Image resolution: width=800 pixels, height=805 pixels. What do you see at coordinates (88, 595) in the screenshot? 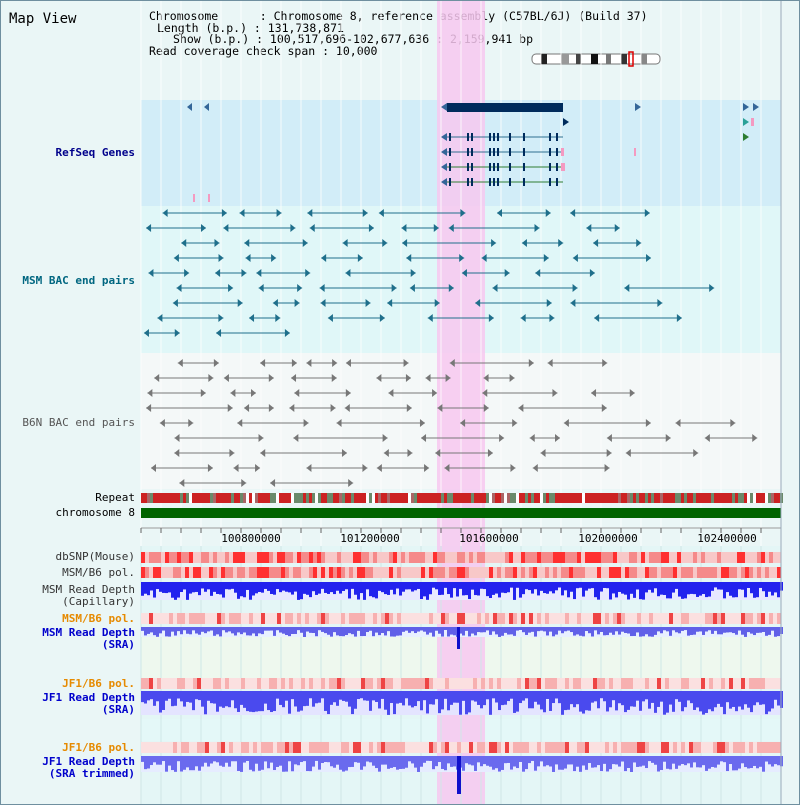
I see `track-label-msm-depth-cap: MSM Read Depth (Capillary)` at bounding box center [88, 595].